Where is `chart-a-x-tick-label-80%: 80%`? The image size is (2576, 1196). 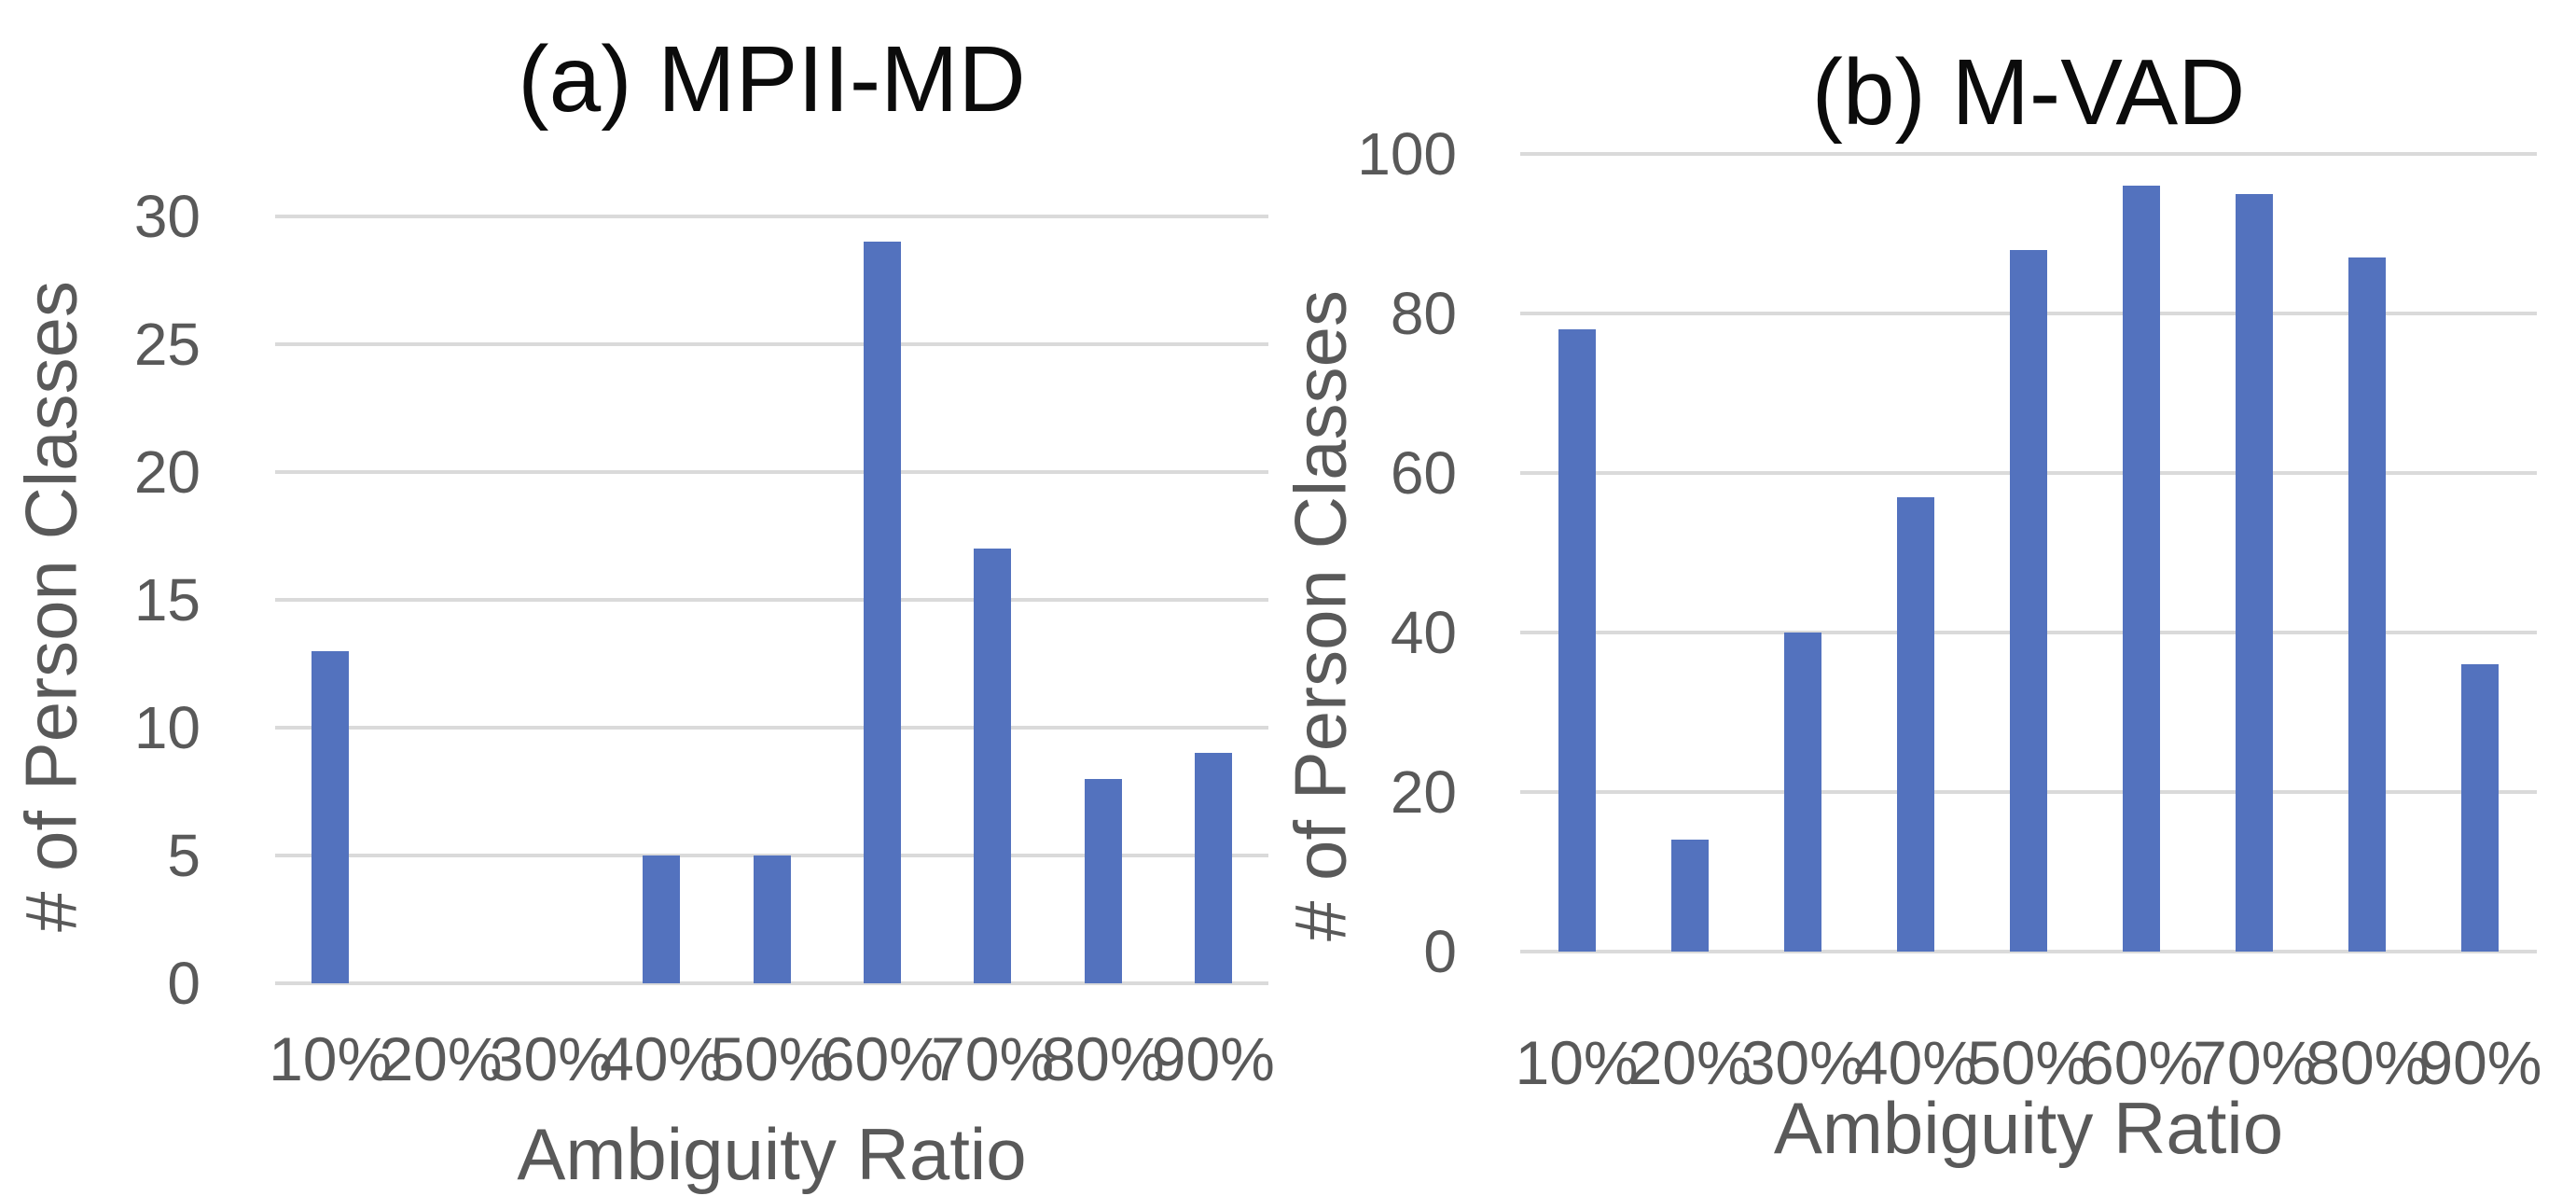
chart-a-x-tick-label-80%: 80% is located at coordinates (1103, 1059).